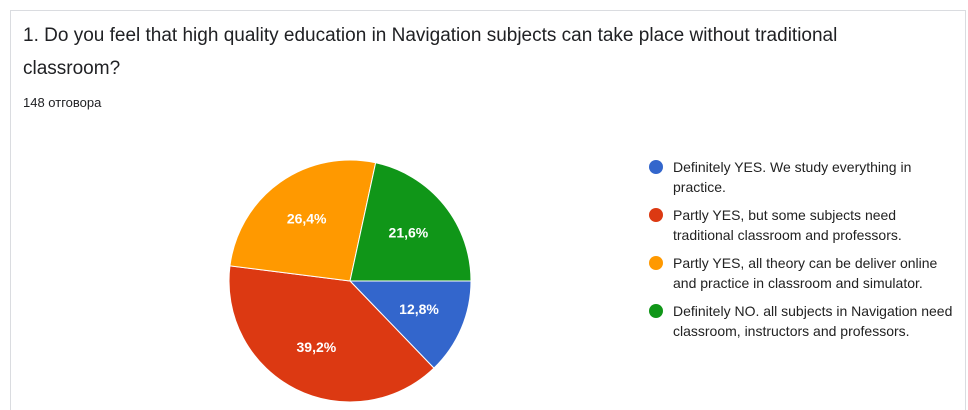 Image resolution: width=968 pixels, height=410 pixels. I want to click on slice-label: 39,2%, so click(317, 347).